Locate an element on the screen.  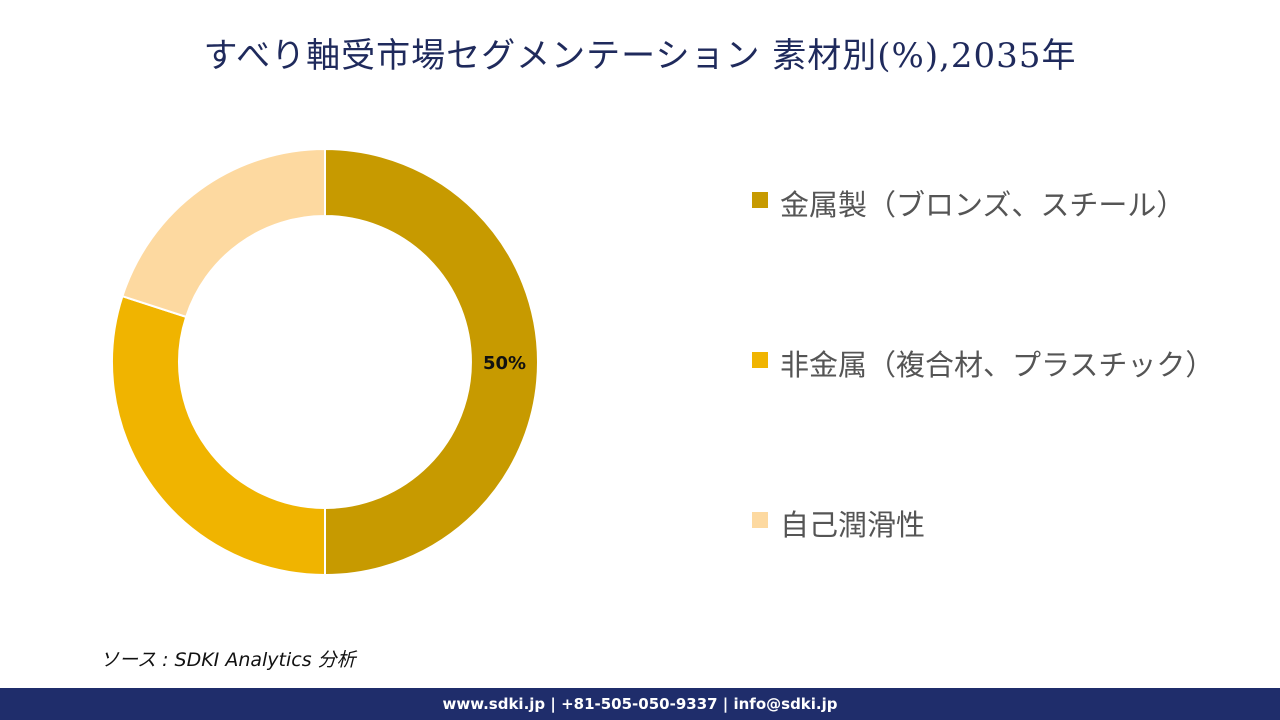
slice-self-lubricating is located at coordinates (223, 233).